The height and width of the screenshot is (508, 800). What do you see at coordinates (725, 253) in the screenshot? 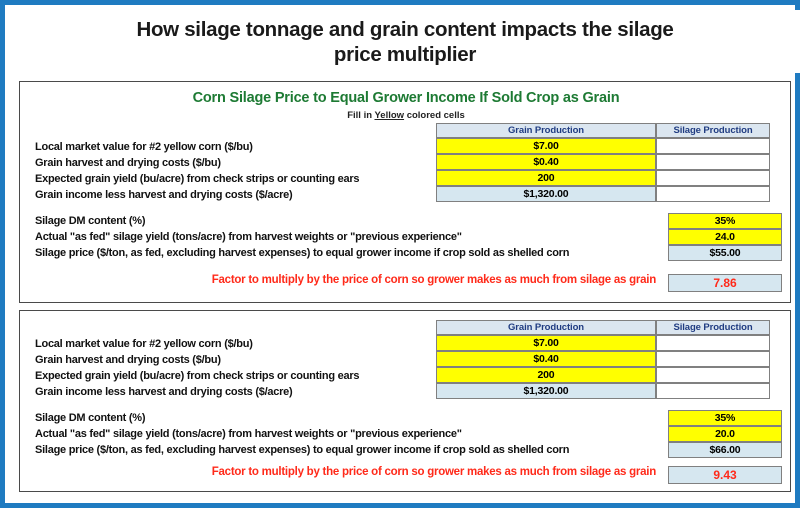
I see `silage-computed-cell: $55.00` at bounding box center [725, 253].